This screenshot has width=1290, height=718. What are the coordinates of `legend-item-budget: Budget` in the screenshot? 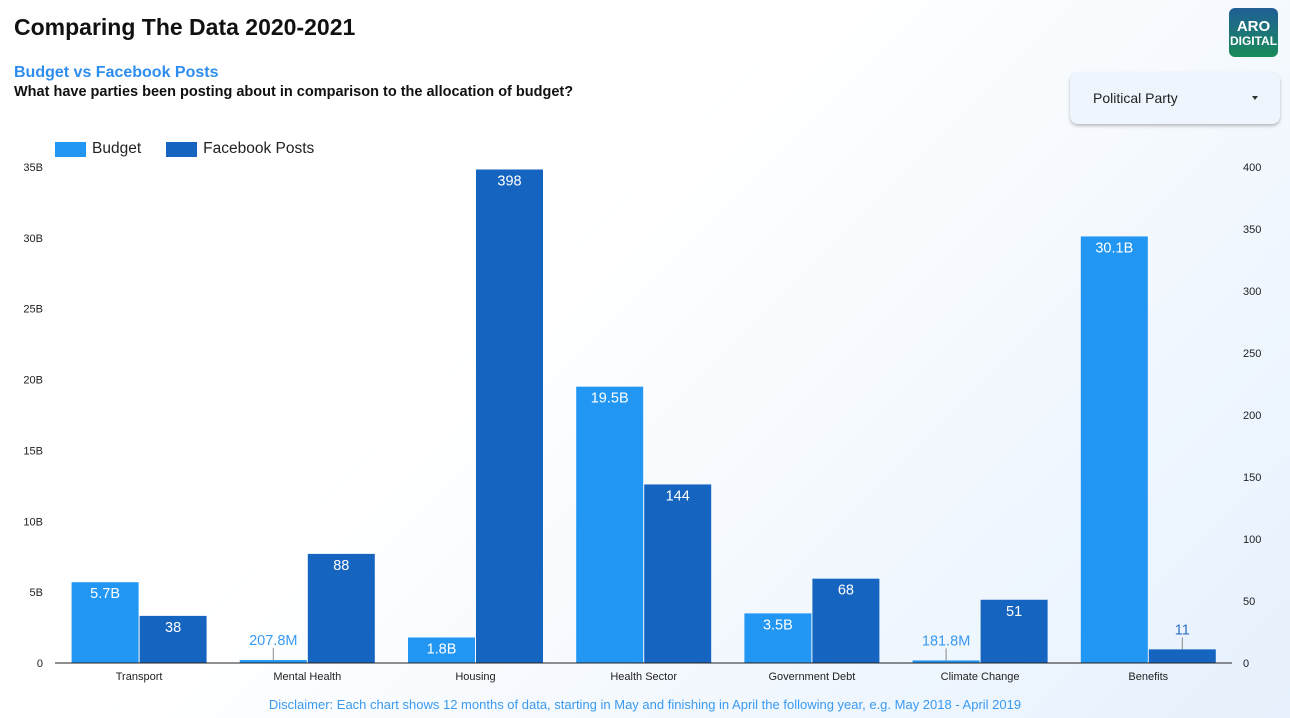 It's located at (98, 149).